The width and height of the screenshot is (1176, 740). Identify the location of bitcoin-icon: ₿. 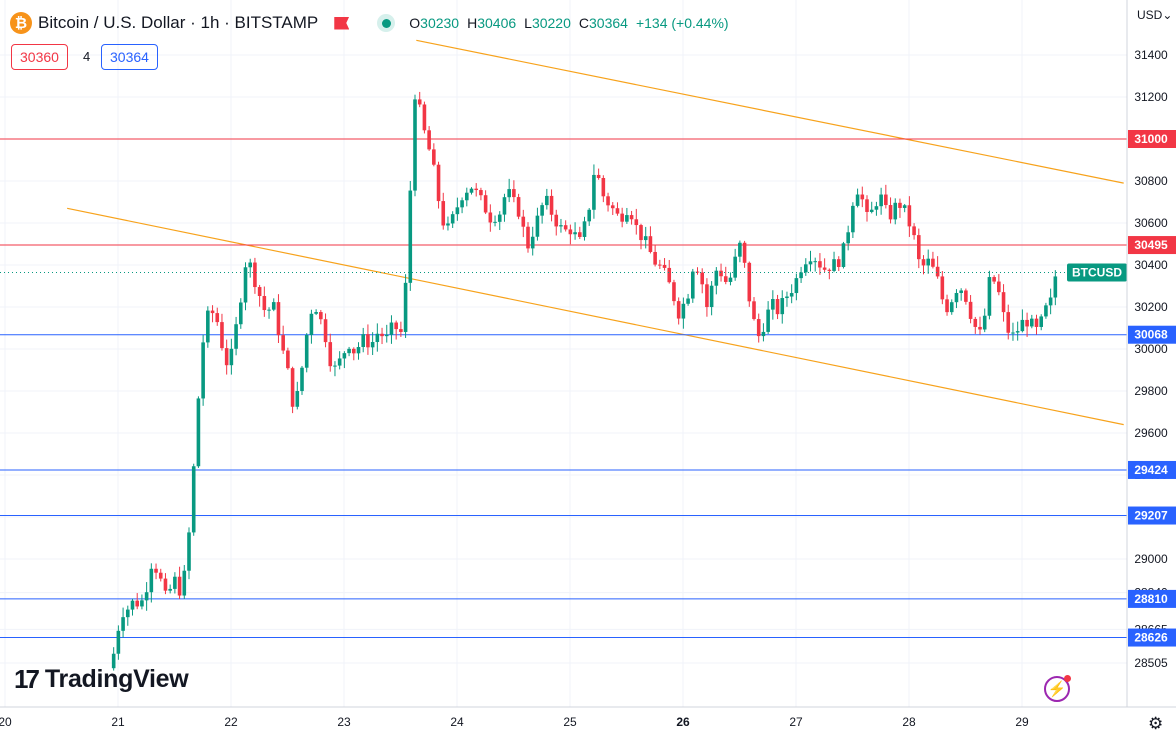
(21, 23).